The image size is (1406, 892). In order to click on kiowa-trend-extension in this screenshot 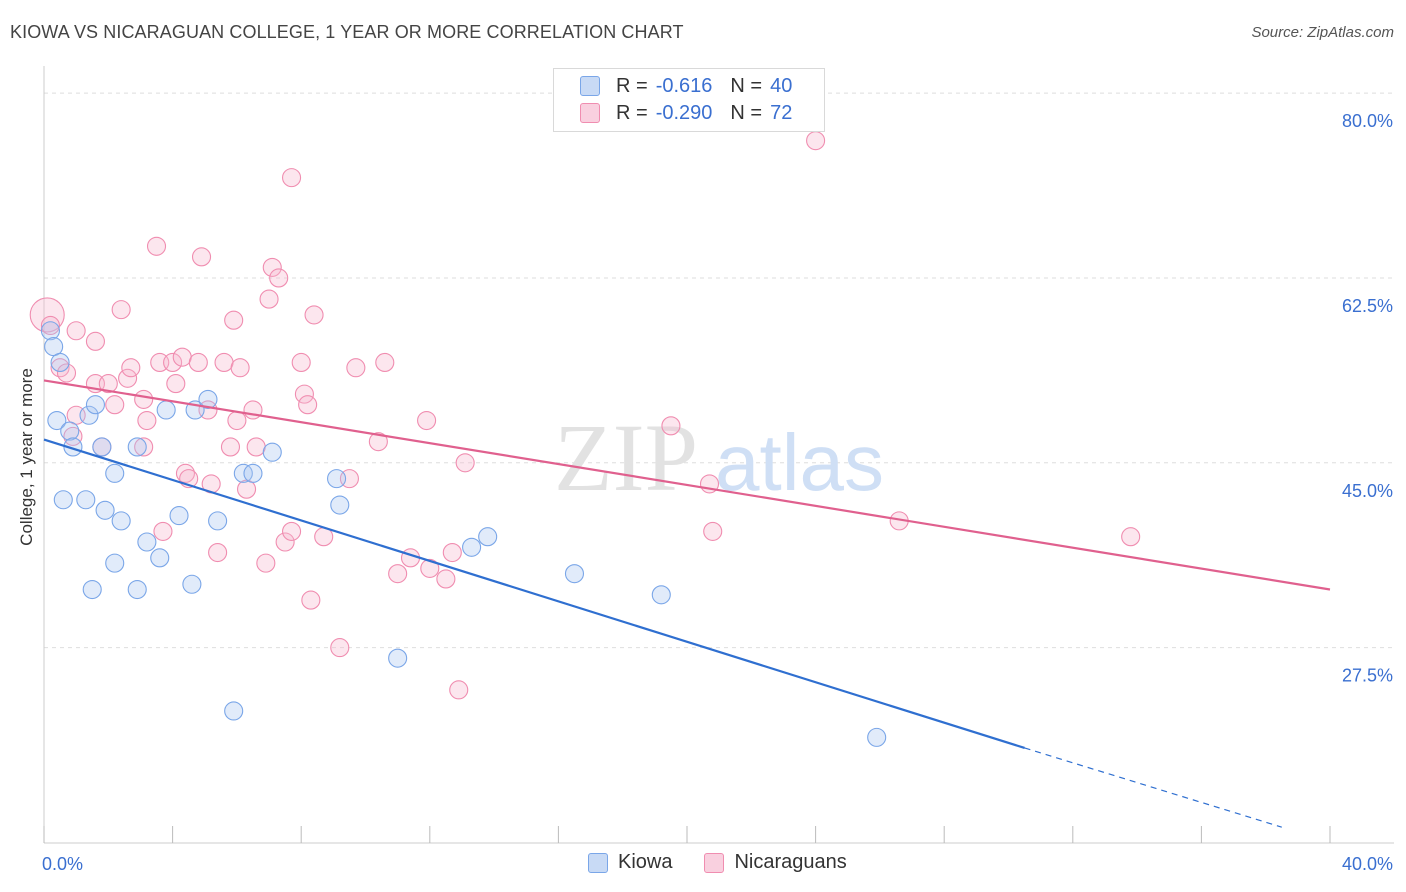, I will do `click(1153, 787)`.